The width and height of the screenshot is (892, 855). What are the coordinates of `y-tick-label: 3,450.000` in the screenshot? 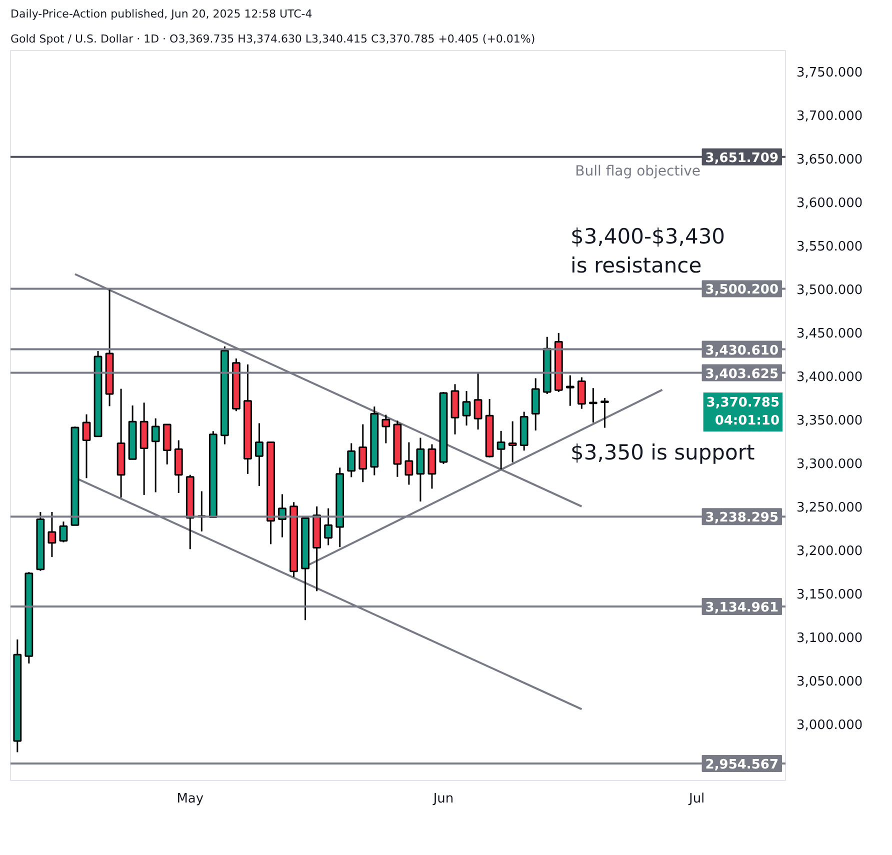 It's located at (829, 334).